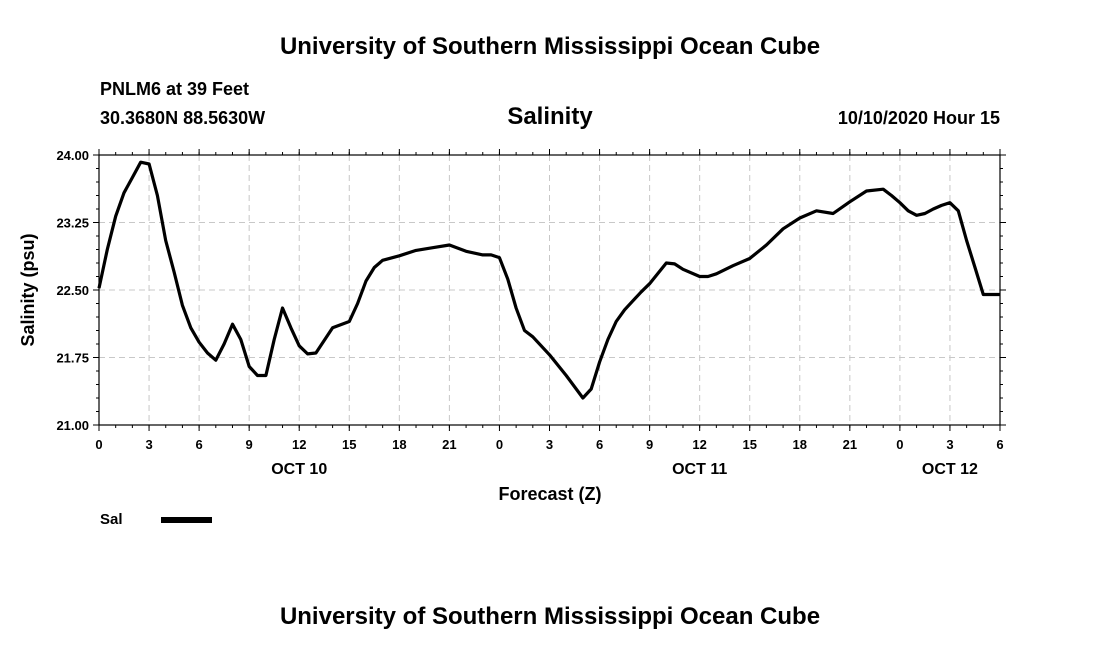 The image size is (1100, 655). What do you see at coordinates (299, 469) in the screenshot?
I see `x-day-label: OCT 10` at bounding box center [299, 469].